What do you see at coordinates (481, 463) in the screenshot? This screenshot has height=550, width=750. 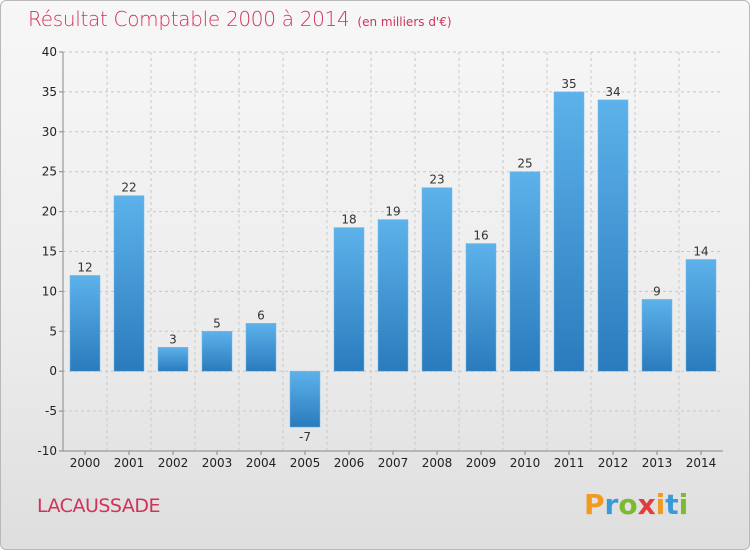 I see `x-tick-label: 2009` at bounding box center [481, 463].